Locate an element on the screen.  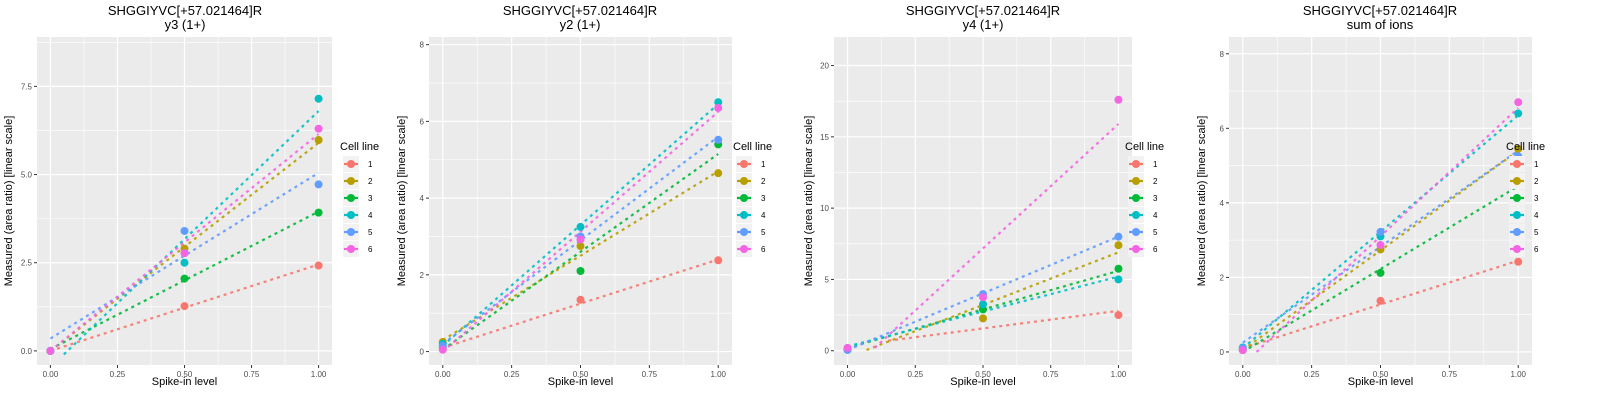
y-tick-label: 5.0 is located at coordinates (27, 175).